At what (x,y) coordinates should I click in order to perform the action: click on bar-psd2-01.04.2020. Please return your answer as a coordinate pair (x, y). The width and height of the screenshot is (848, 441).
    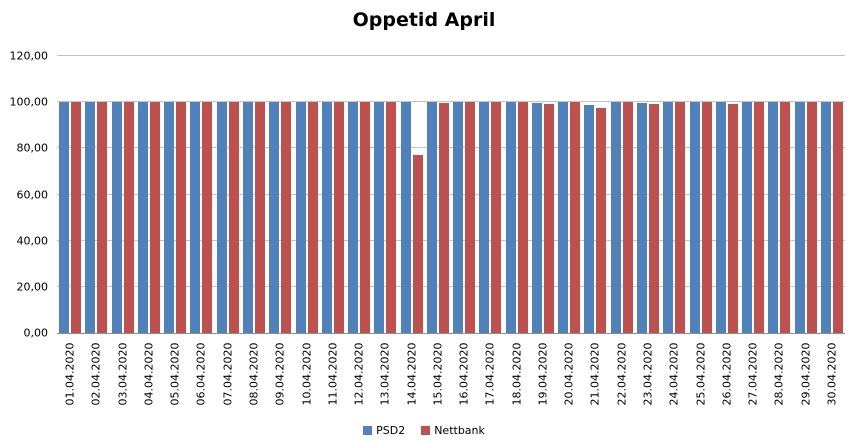
    Looking at the image, I should click on (64, 217).